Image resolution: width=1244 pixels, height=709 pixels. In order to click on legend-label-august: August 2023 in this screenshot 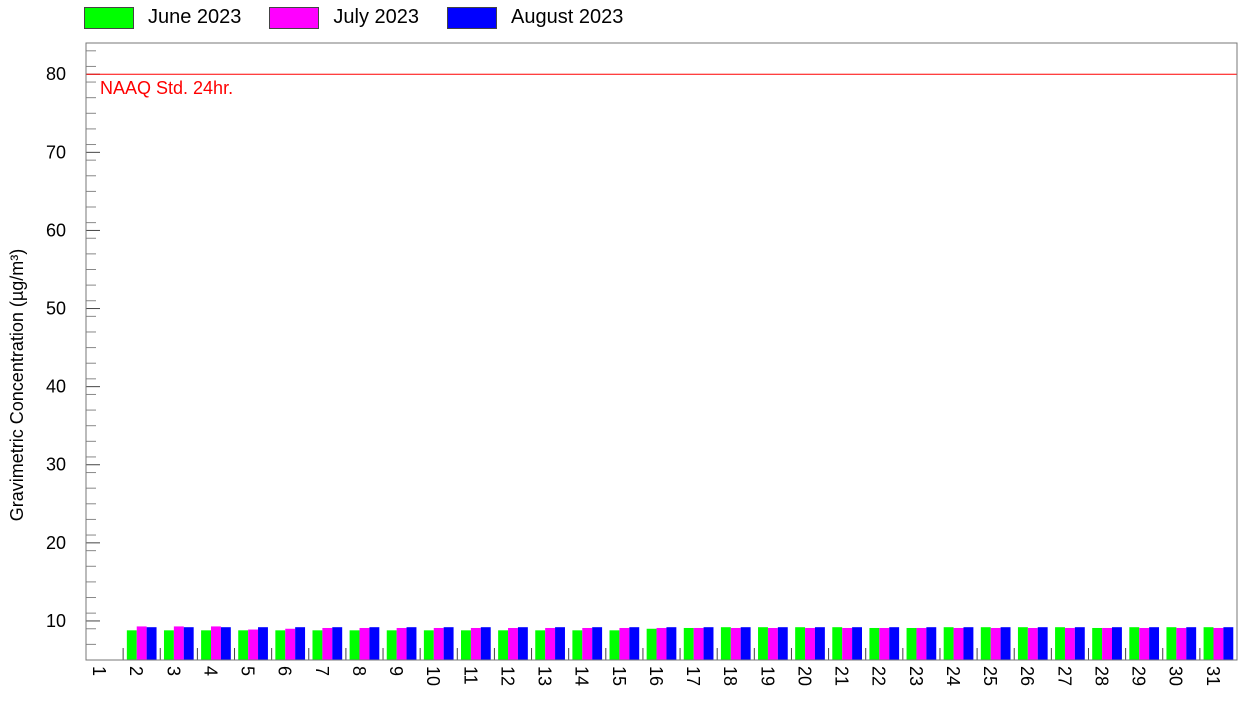, I will do `click(567, 17)`.